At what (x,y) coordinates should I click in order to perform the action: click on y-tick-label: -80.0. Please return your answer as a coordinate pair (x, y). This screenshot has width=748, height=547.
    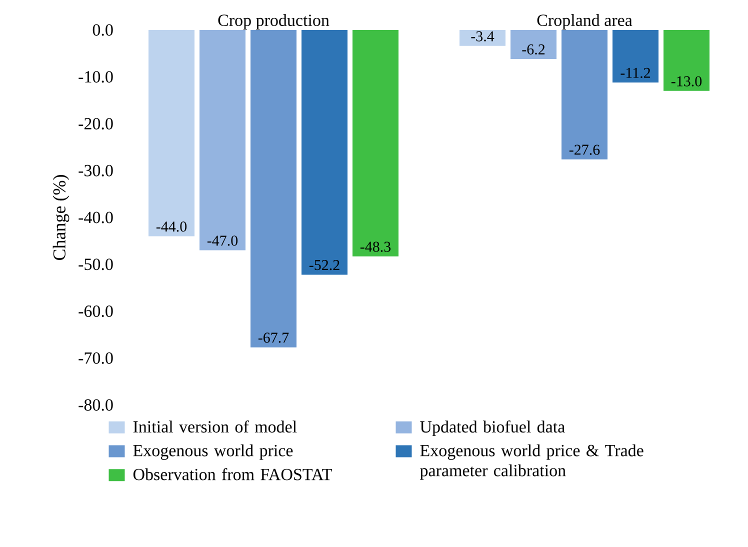
    Looking at the image, I should click on (95, 405).